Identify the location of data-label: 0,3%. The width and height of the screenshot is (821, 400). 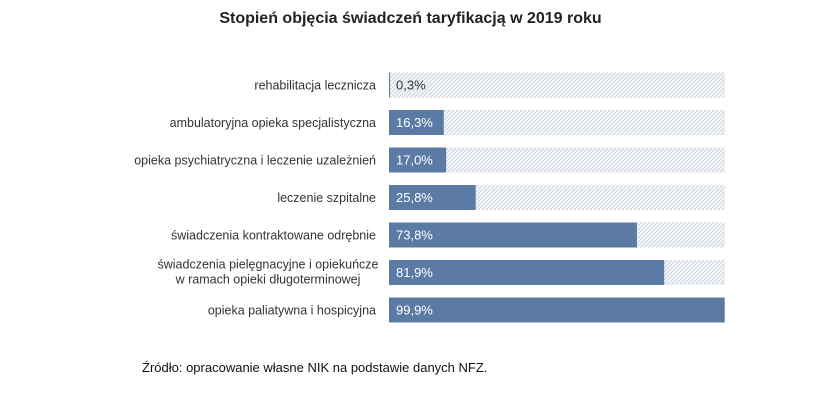
(411, 85).